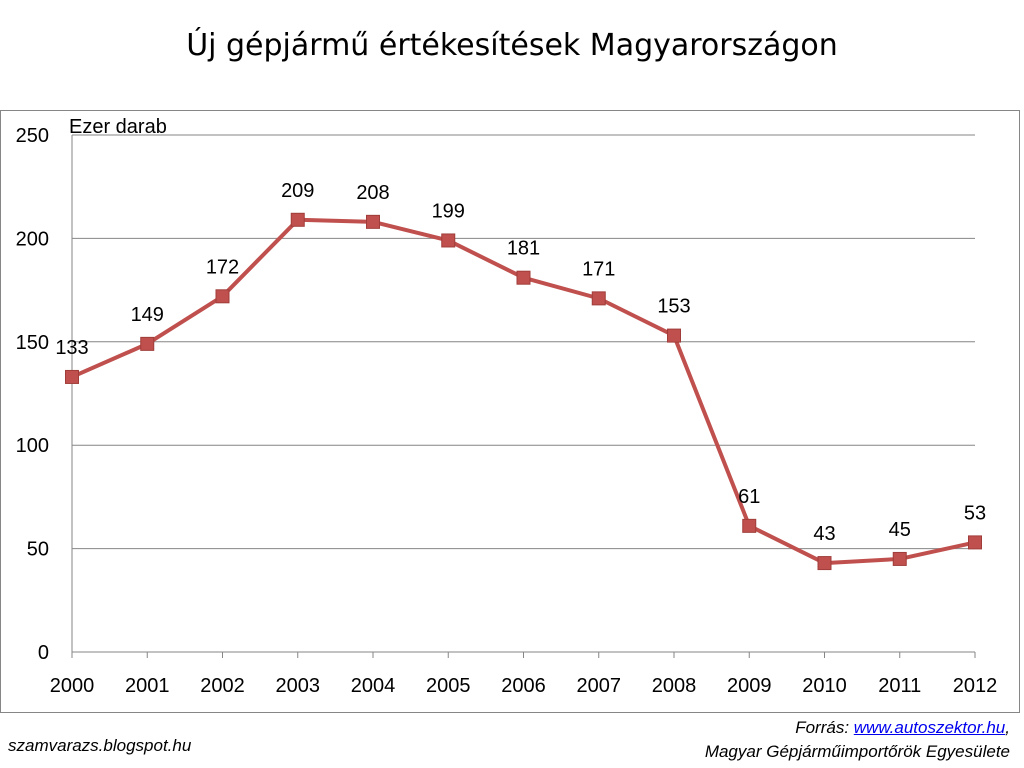 Image resolution: width=1024 pixels, height=768 pixels. What do you see at coordinates (32, 343) in the screenshot?
I see `y-tick-label: 150` at bounding box center [32, 343].